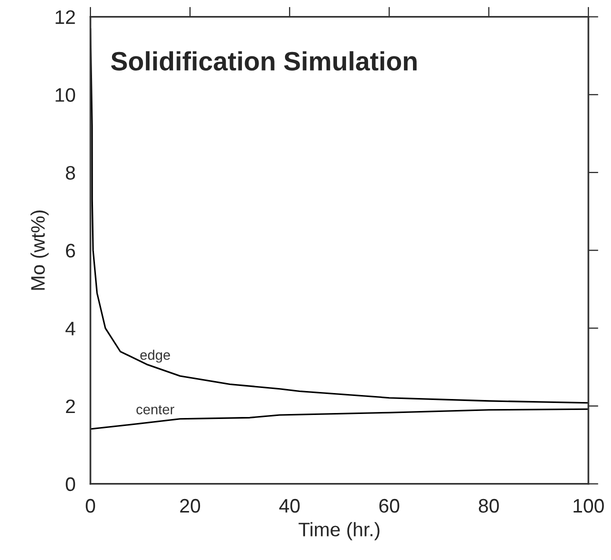  What do you see at coordinates (190, 505) in the screenshot?
I see `x-tick-label: 20` at bounding box center [190, 505].